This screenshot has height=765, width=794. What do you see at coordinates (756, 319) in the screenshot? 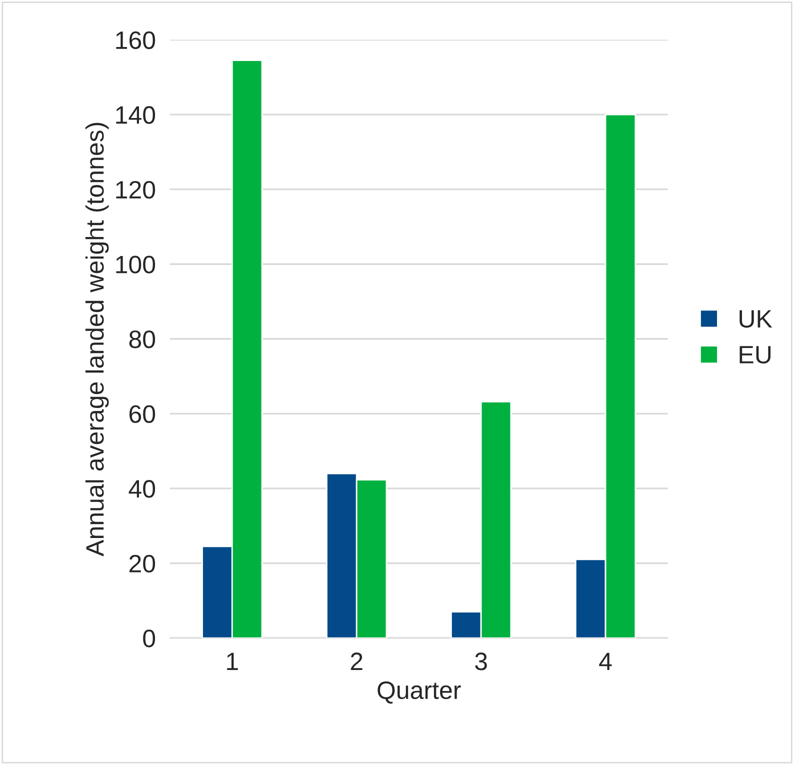
I see `legend-label: UK` at bounding box center [756, 319].